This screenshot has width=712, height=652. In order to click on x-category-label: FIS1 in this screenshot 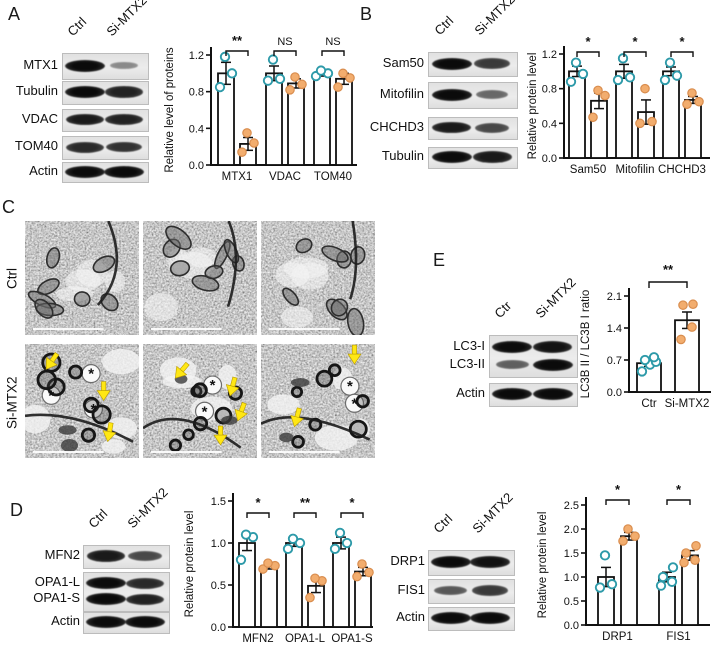, I will do `click(678, 637)`.